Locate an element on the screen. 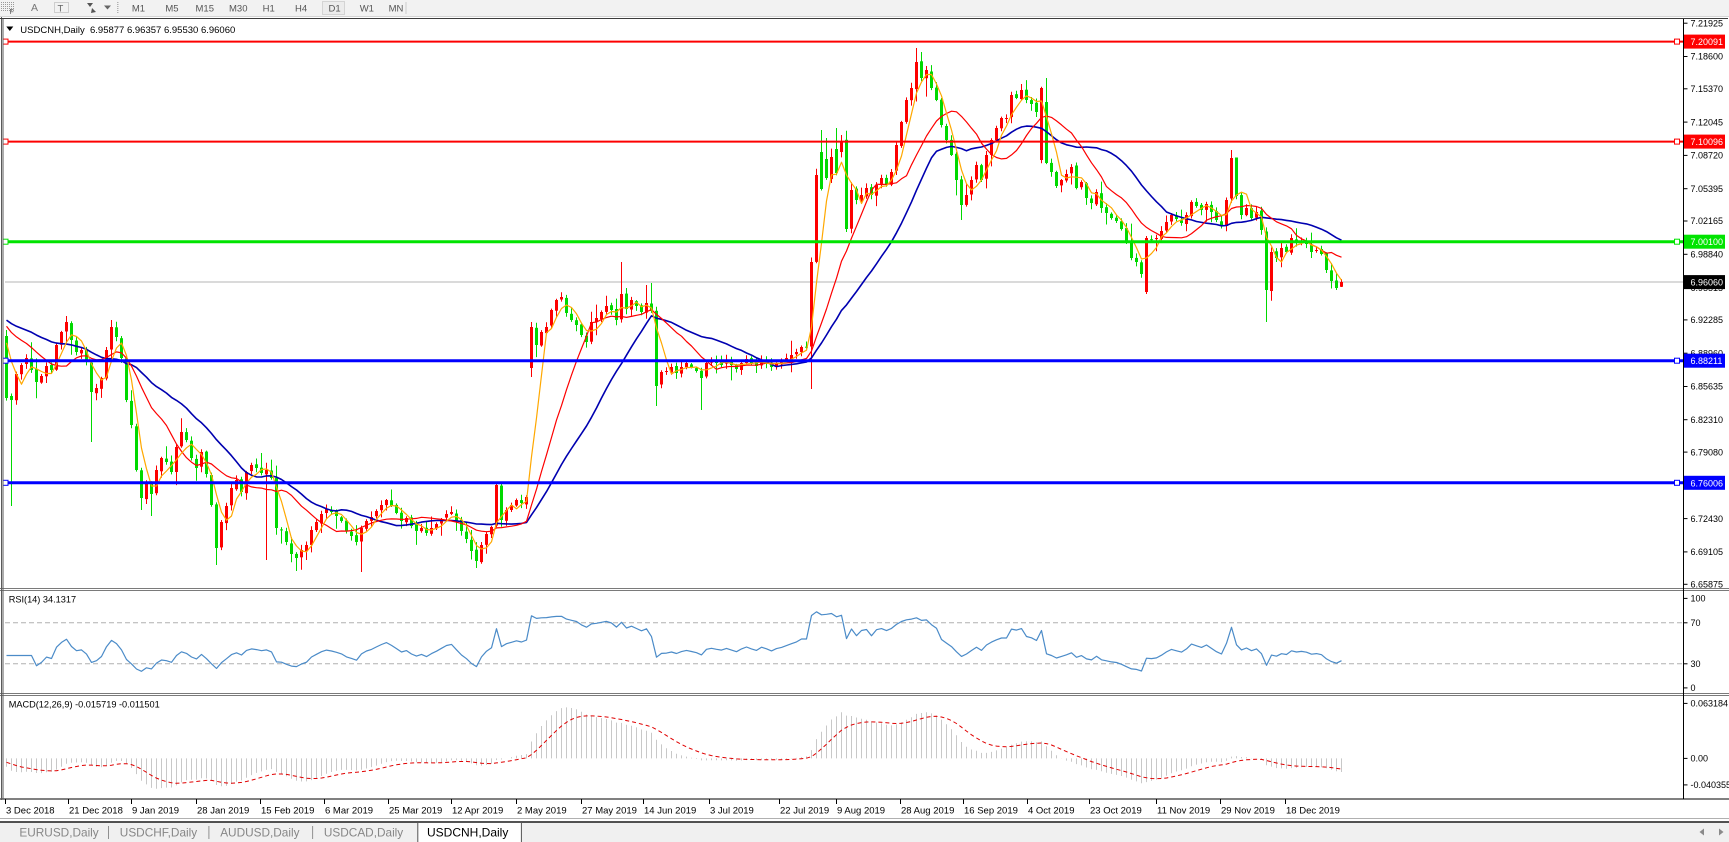 The height and width of the screenshot is (842, 1729). svg-text: 7.18600 is located at coordinates (1707, 57).